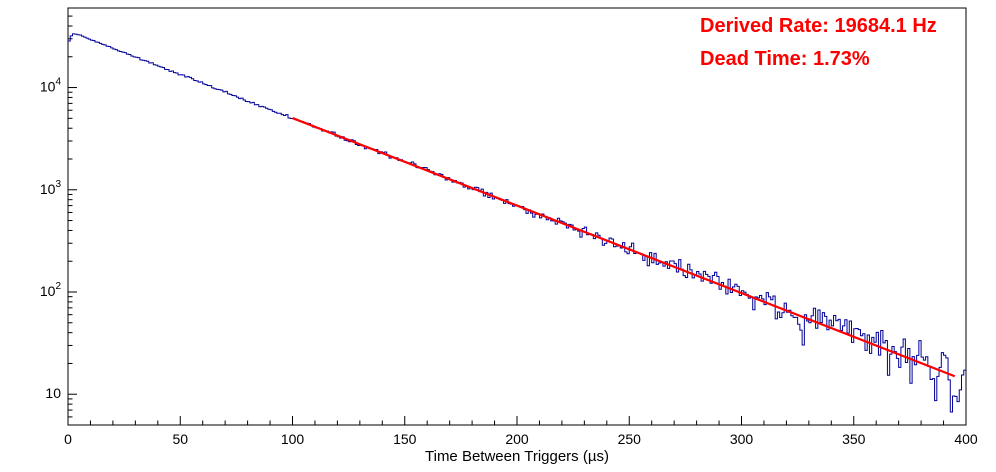  Describe the element at coordinates (785, 59) in the screenshot. I see `dead-time-text: Dead Time: 1.73%` at that location.